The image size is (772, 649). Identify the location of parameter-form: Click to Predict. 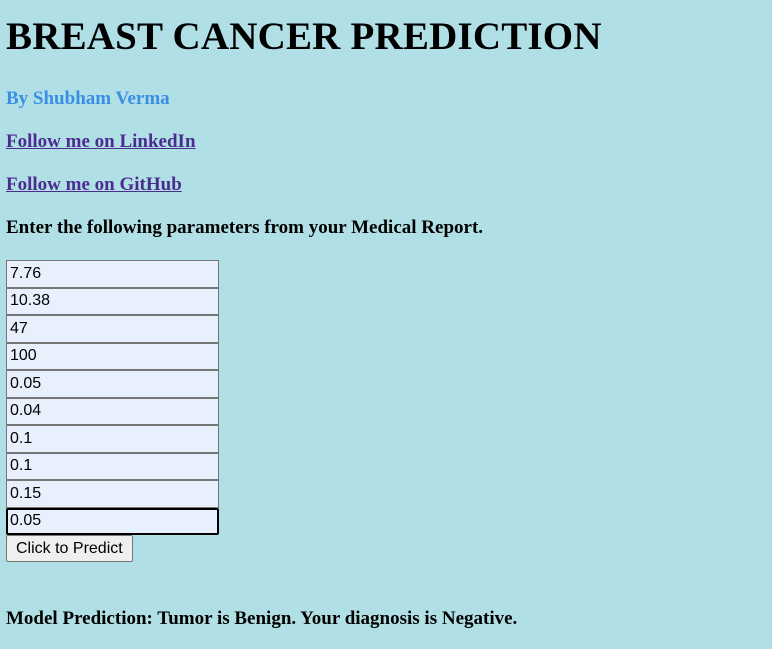
(113, 411).